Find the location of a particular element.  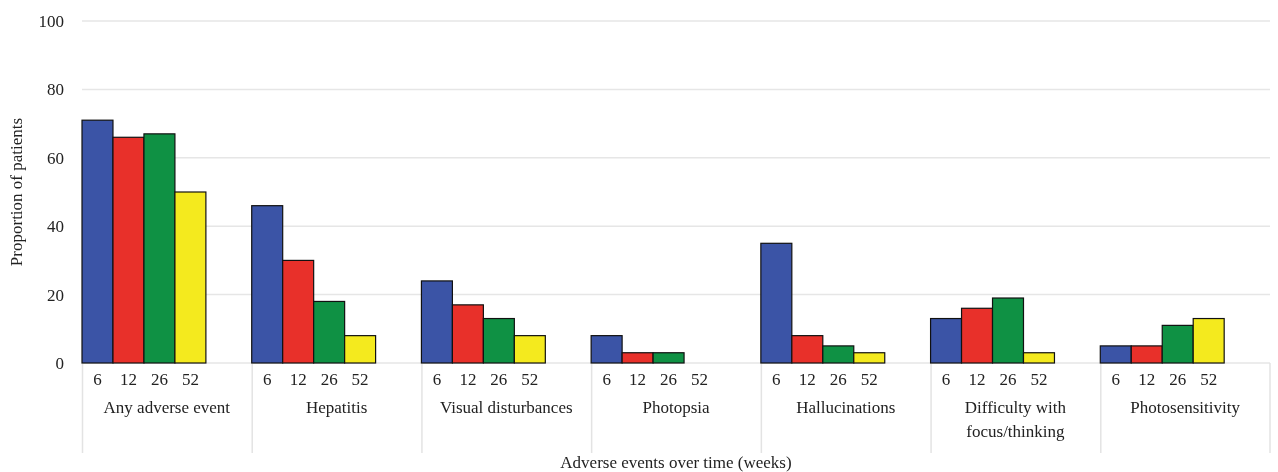

x-tick-label: Photopsia is located at coordinates (676, 407).